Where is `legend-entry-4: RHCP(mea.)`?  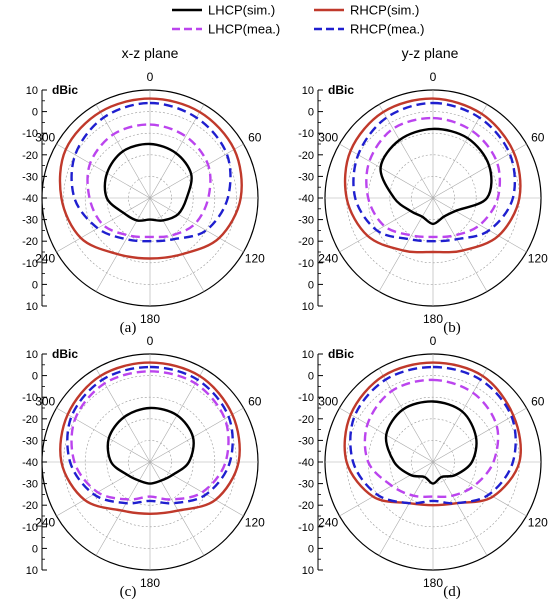 legend-entry-4: RHCP(mea.) is located at coordinates (369, 29).